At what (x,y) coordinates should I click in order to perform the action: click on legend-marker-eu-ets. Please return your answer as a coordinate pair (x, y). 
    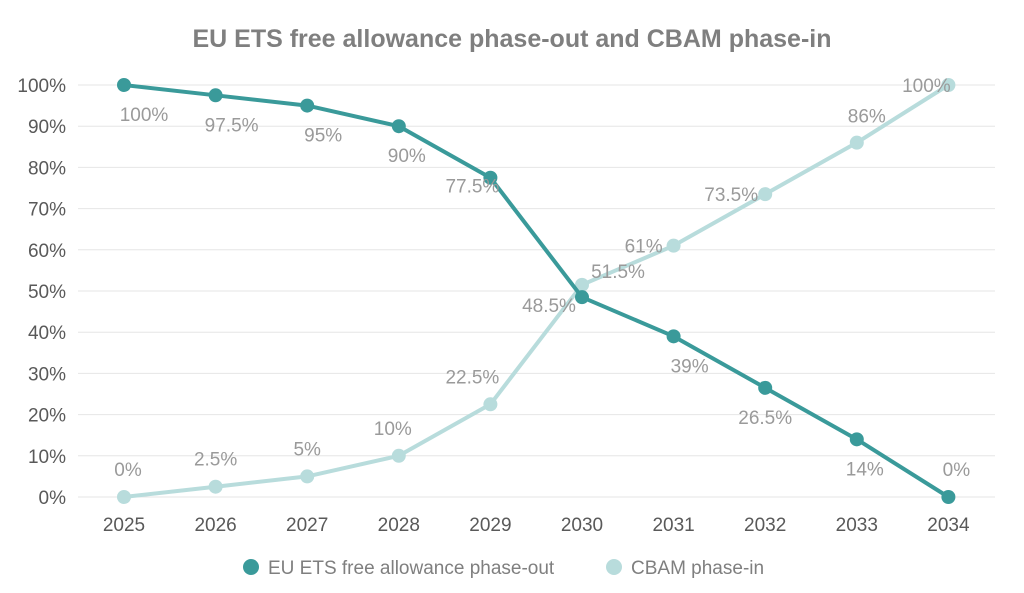
    Looking at the image, I should click on (251, 567).